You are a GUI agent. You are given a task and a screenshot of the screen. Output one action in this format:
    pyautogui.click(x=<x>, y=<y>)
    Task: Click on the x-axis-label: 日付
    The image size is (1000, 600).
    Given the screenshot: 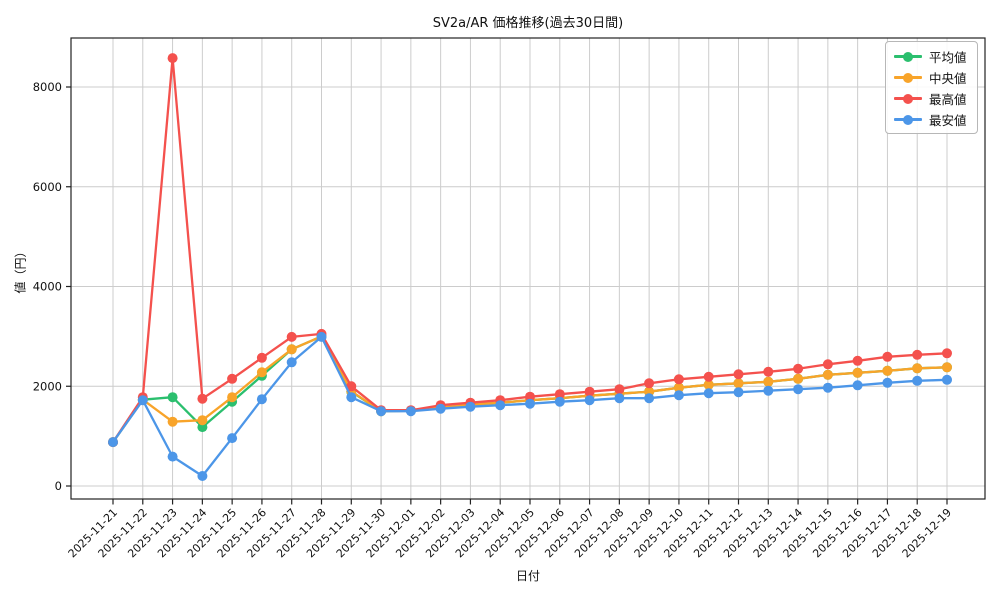 What is the action you would take?
    pyautogui.click(x=527, y=576)
    